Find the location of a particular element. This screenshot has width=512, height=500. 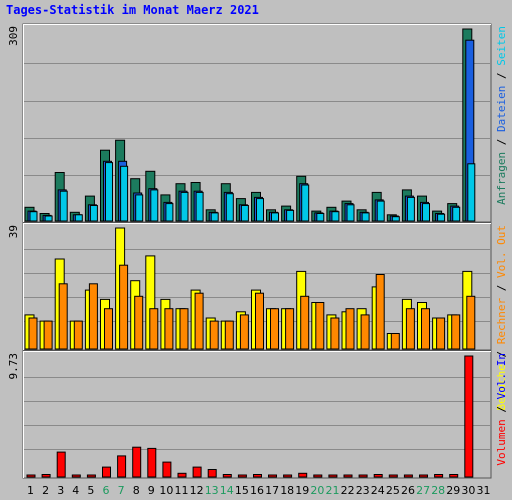

x-axis-label-day-2: 2 is located at coordinates (45, 490).